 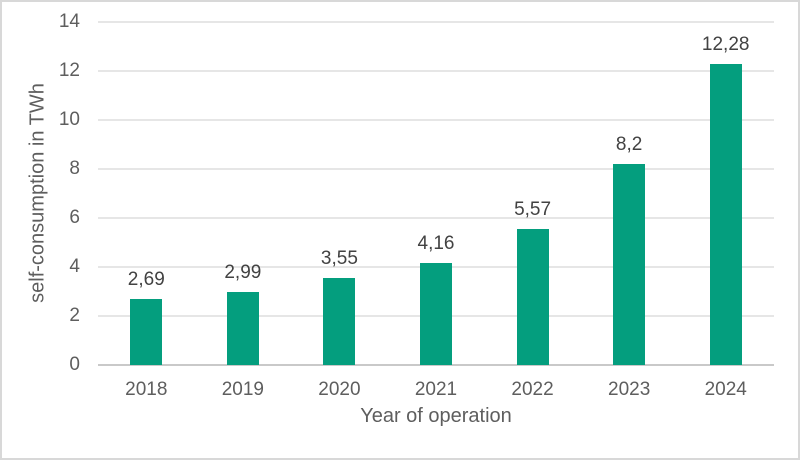 I want to click on bar-2021, so click(x=436, y=314).